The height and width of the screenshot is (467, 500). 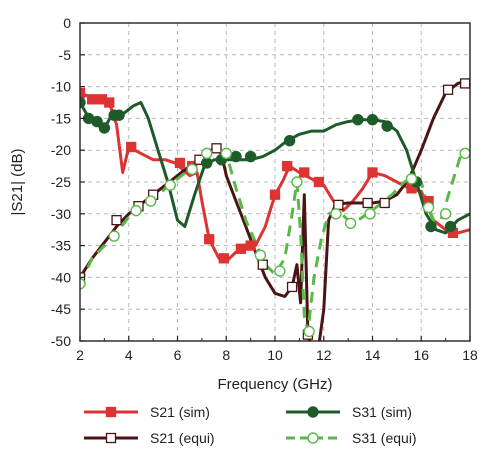 What do you see at coordinates (129, 355) in the screenshot?
I see `x-tick-label: 4` at bounding box center [129, 355].